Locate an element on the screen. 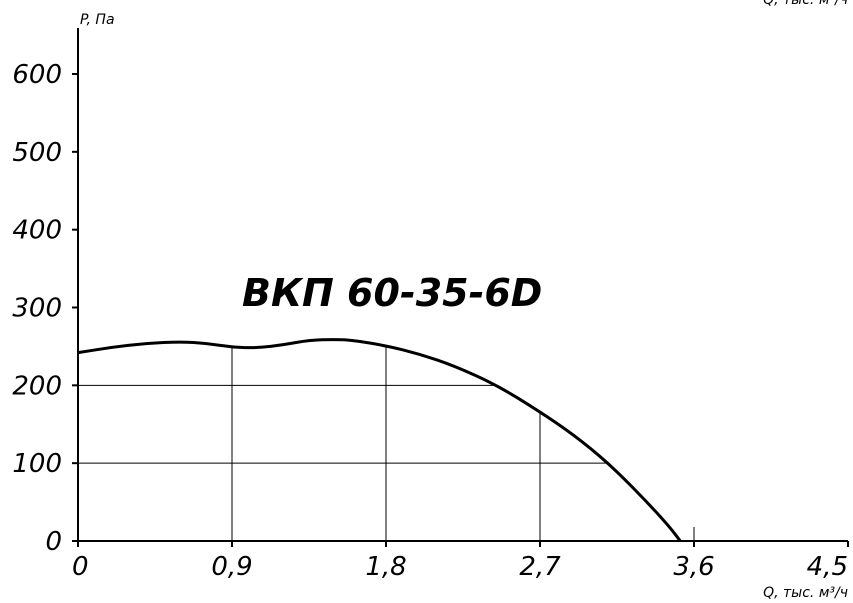 The width and height of the screenshot is (853, 603). x-tick-label: 4,5 is located at coordinates (827, 567).